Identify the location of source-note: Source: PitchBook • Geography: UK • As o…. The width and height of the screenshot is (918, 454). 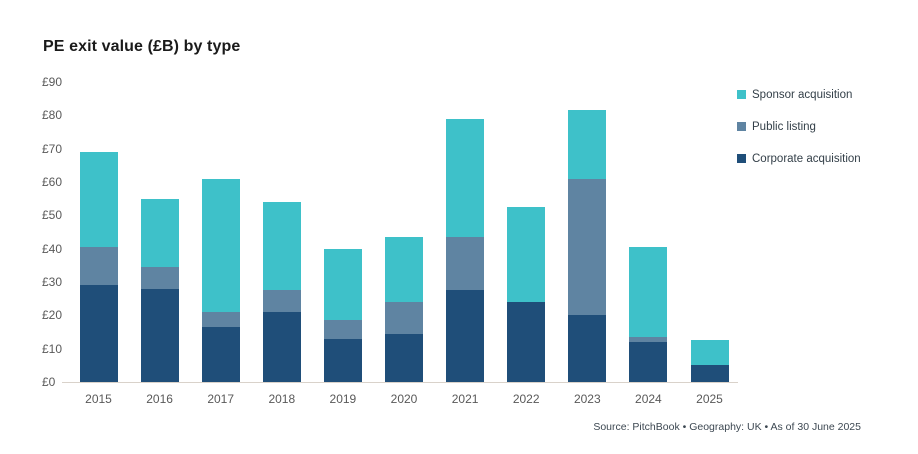
(727, 427).